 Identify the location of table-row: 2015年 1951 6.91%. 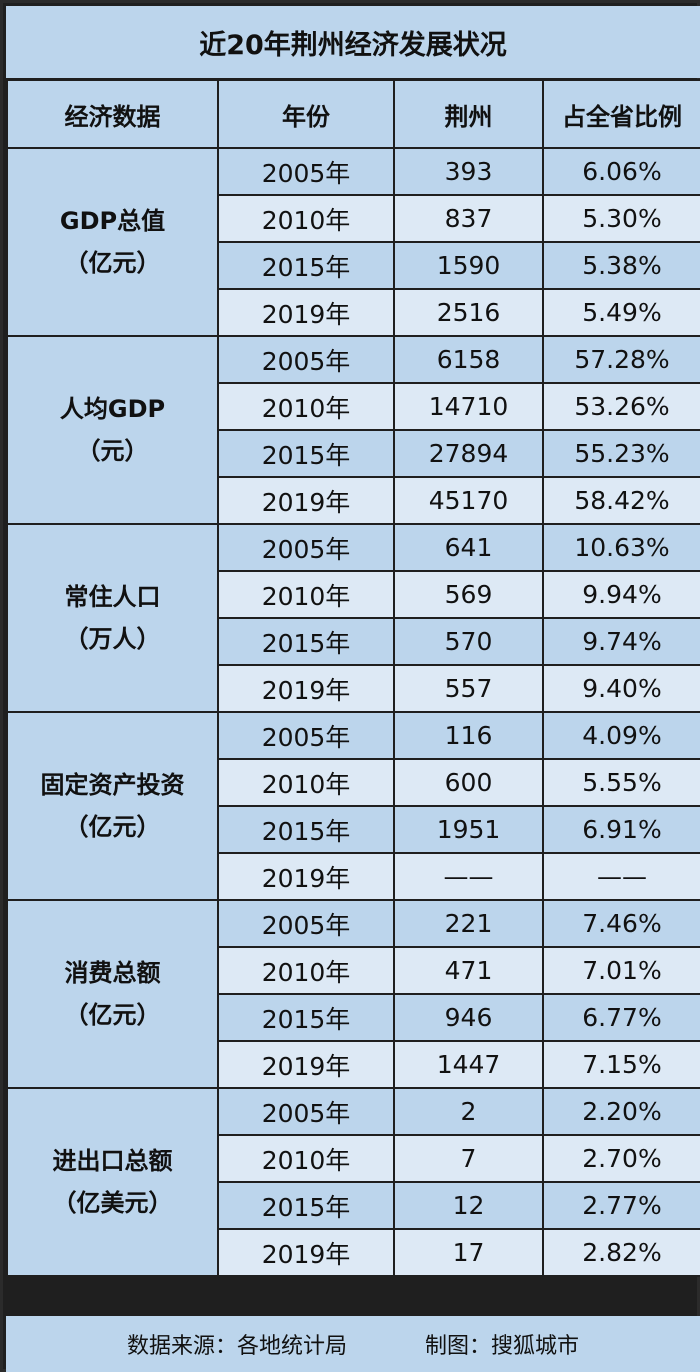
(353, 829).